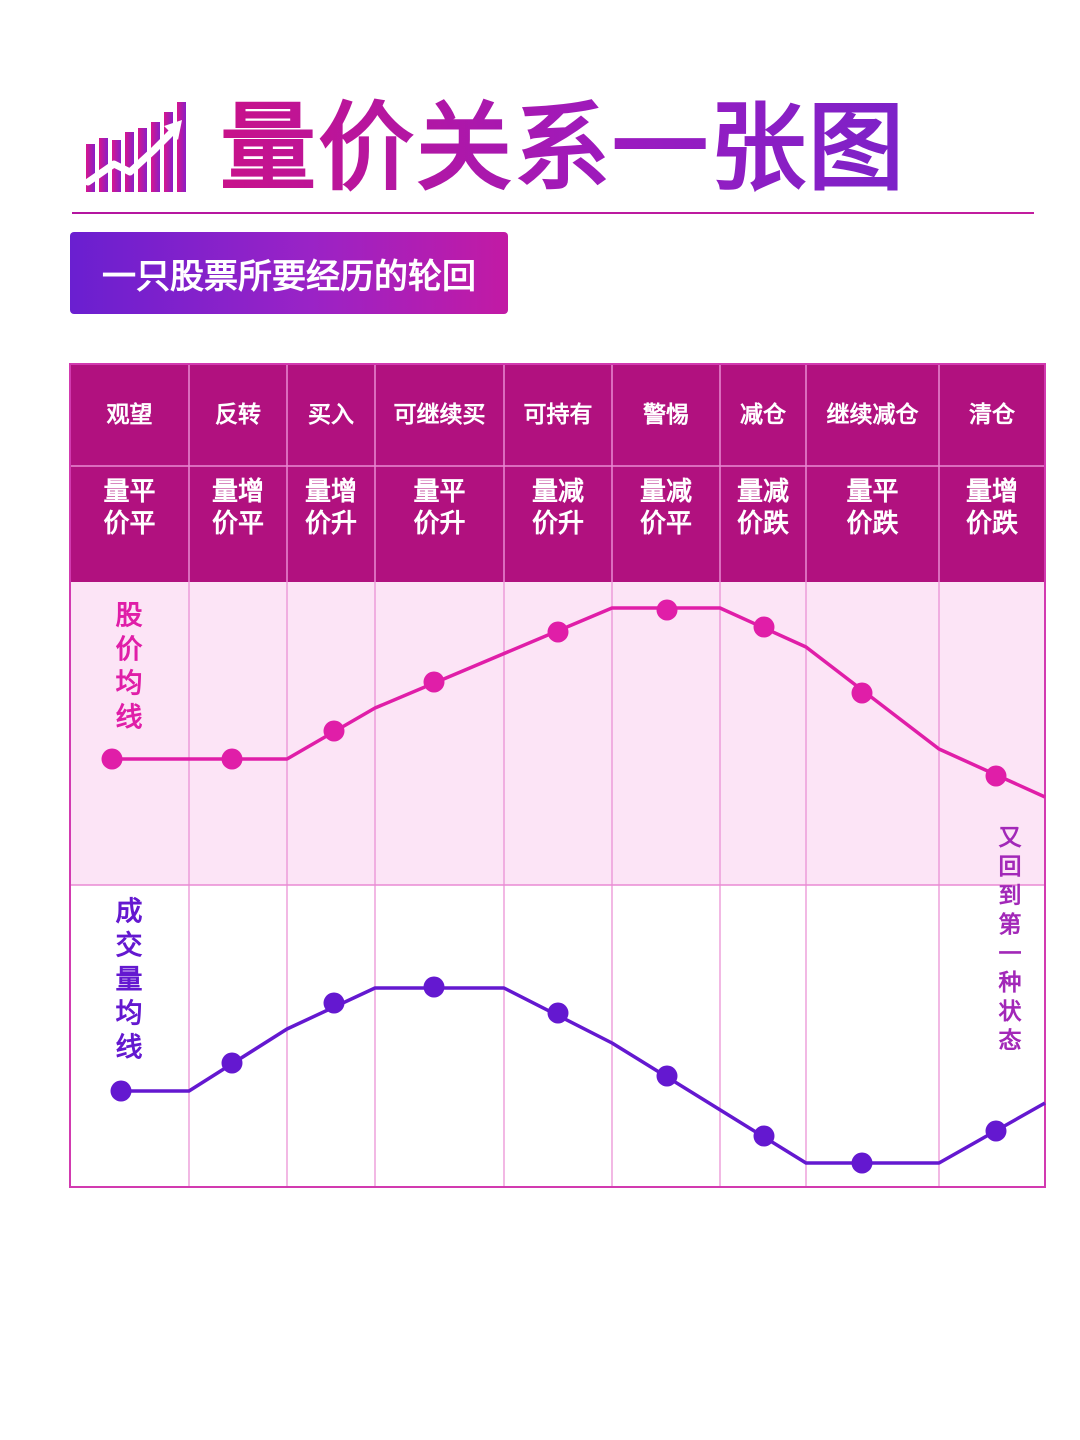 This screenshot has width=1080, height=1440. I want to click on svg-text: 又, so click(1011, 838).